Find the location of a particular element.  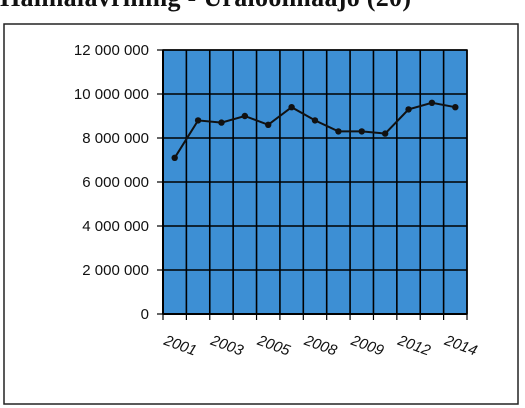

y-tick-label: 0 is located at coordinates (145, 314).